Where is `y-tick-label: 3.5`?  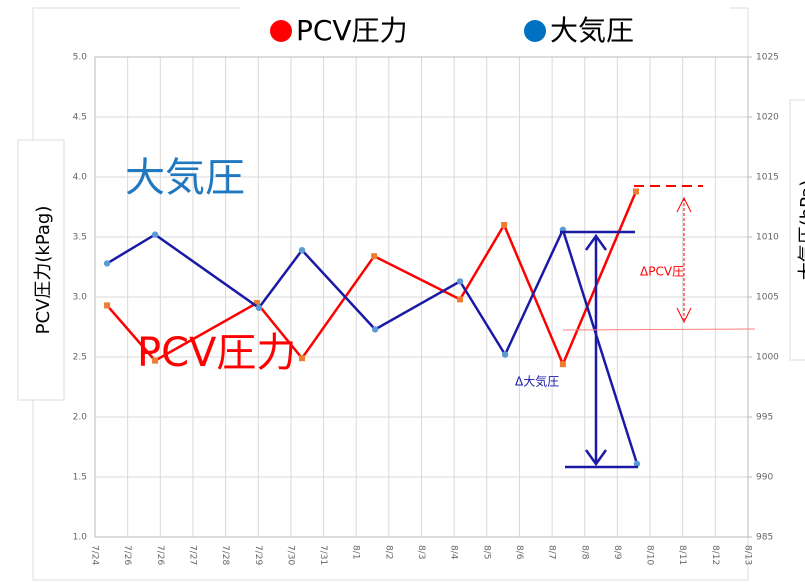
y-tick-label: 3.5 is located at coordinates (80, 238).